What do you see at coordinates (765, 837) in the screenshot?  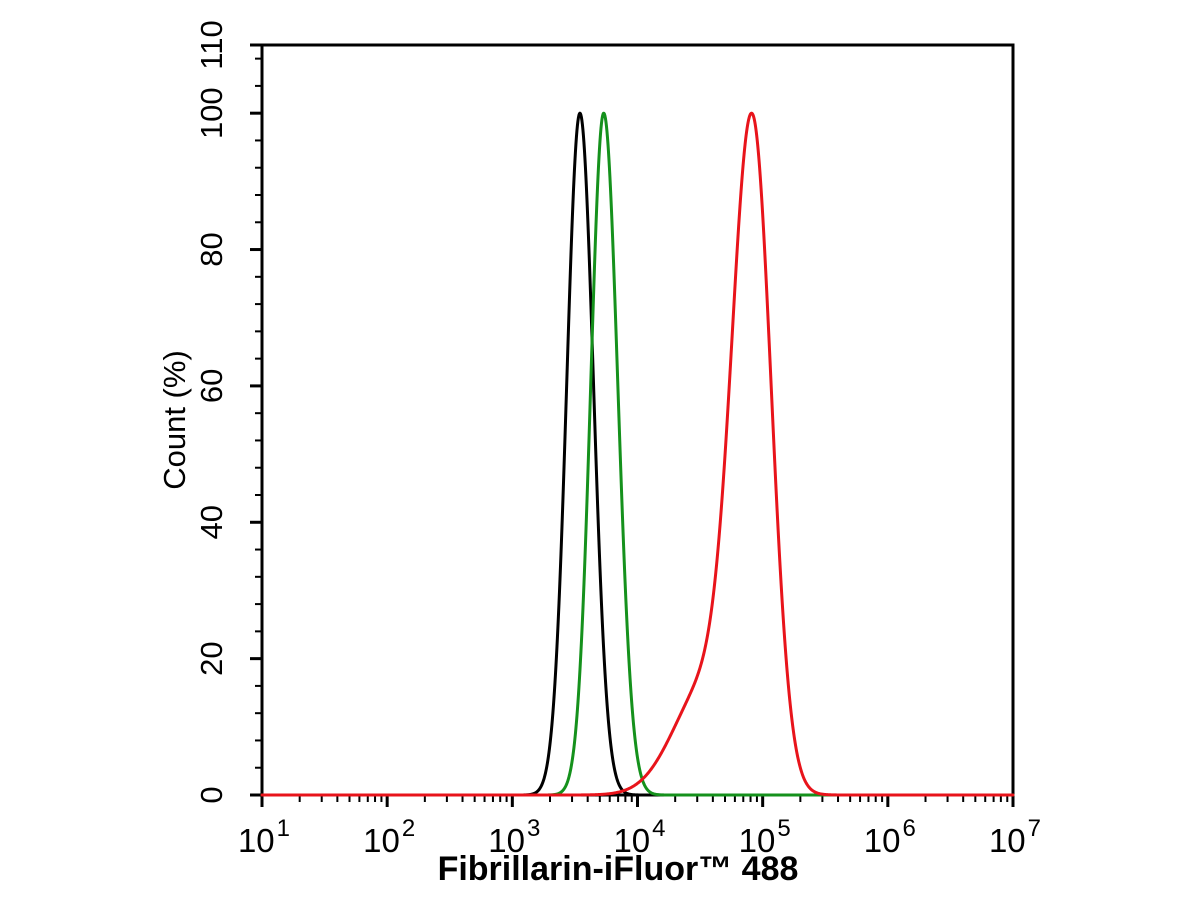 I see `x-tick-label: 10⁵` at bounding box center [765, 837].